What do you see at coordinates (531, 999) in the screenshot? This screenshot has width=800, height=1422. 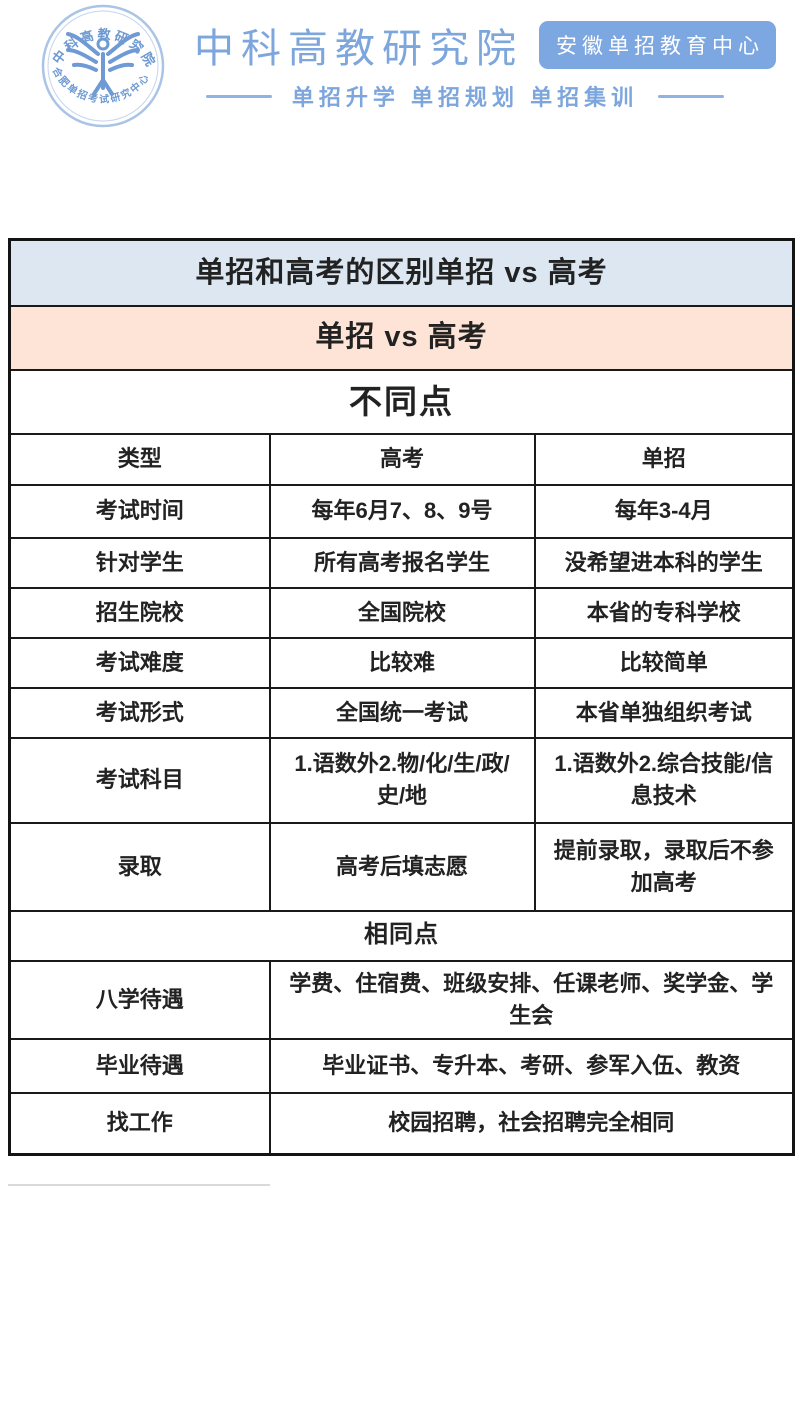 I see `same-value-cell: 学费、住宿费、班级安排、任课老师、奖学金、学生会` at bounding box center [531, 999].